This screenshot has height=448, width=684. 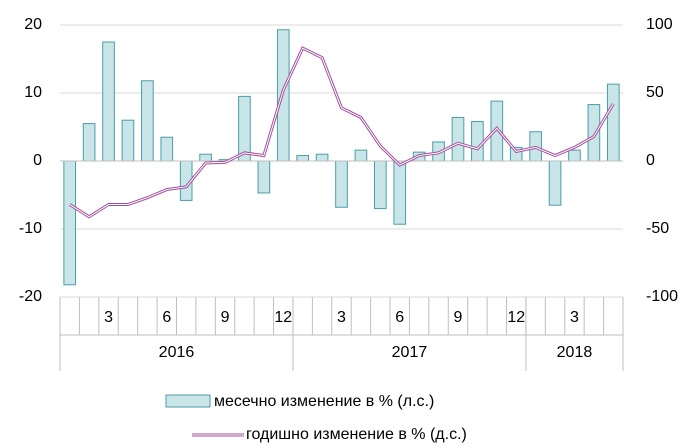 What do you see at coordinates (657, 228) in the screenshot?
I see `y2-tick-label: -50` at bounding box center [657, 228].